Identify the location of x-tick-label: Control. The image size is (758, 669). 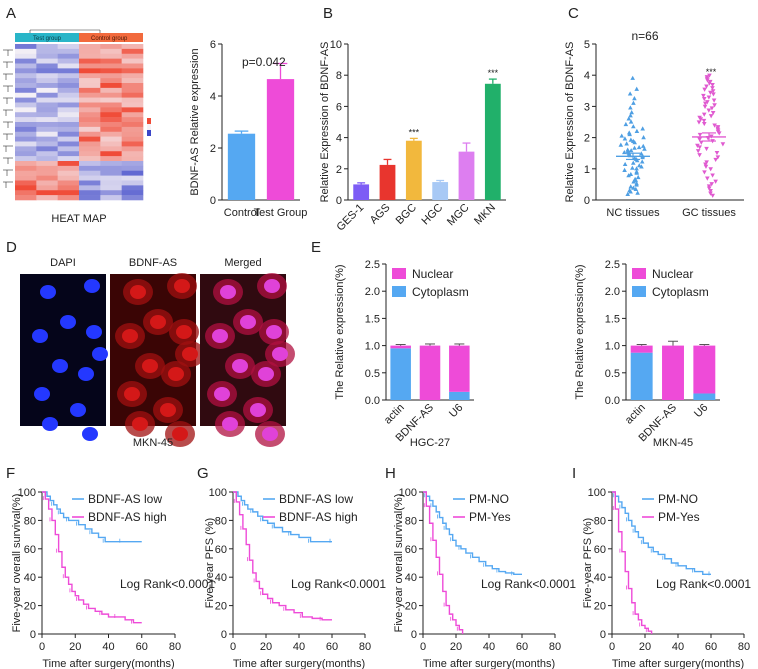
(241, 213).